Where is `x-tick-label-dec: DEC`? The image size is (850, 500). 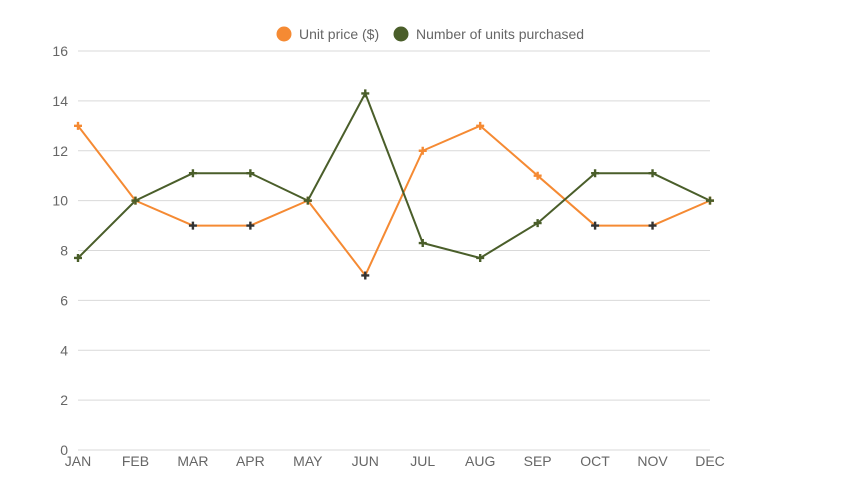 x-tick-label-dec: DEC is located at coordinates (710, 461).